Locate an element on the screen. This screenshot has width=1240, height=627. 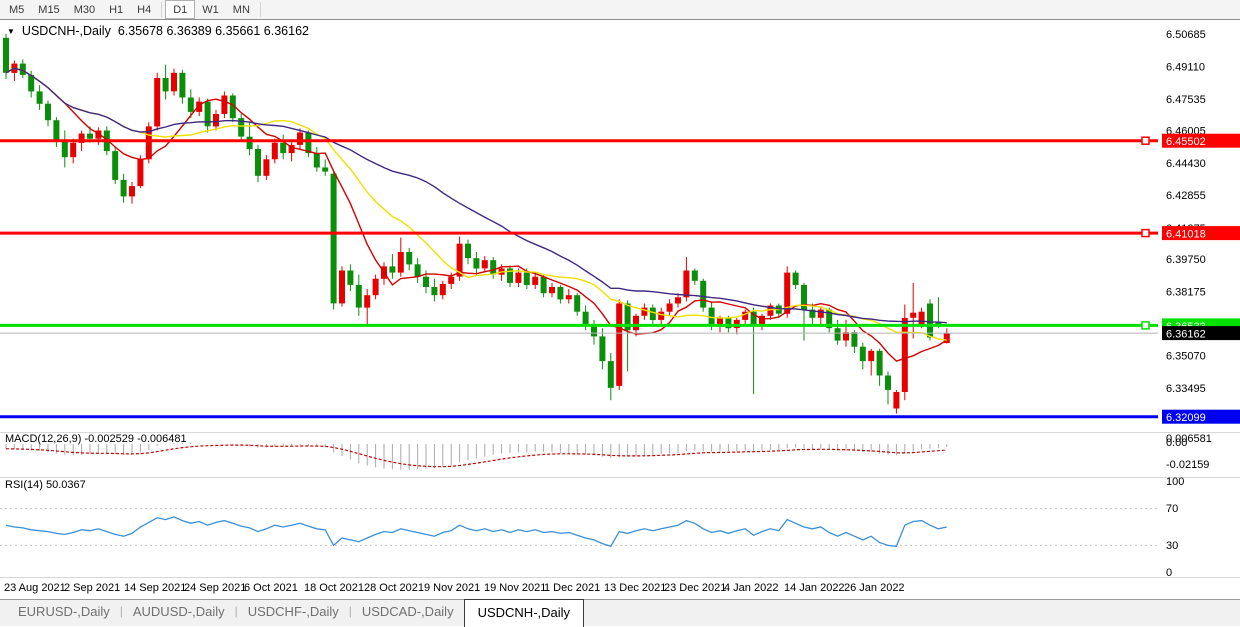
date-tick-label: 9 Nov 2021 is located at coordinates (452, 588).